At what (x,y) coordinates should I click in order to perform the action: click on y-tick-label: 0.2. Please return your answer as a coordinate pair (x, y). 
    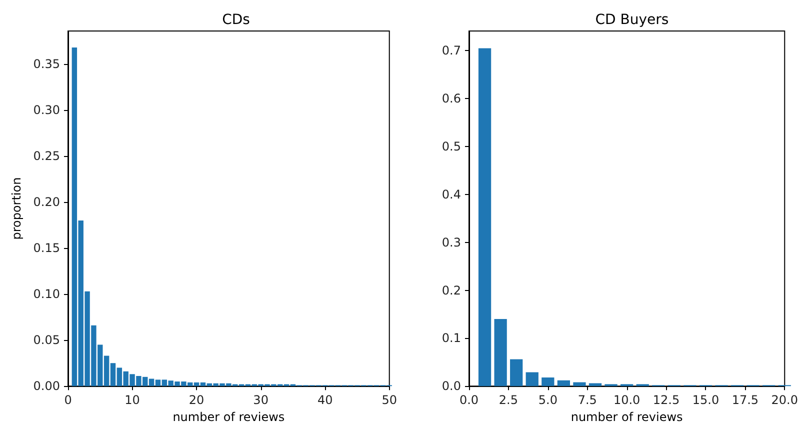
    Looking at the image, I should click on (451, 290).